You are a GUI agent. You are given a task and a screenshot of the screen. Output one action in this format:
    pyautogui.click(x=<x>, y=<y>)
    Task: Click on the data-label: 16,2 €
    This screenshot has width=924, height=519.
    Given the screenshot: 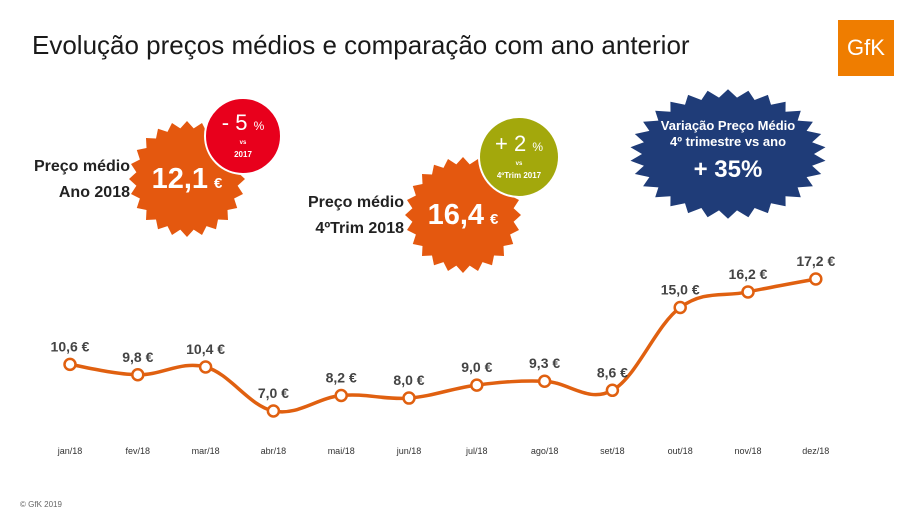 What is the action you would take?
    pyautogui.click(x=748, y=274)
    